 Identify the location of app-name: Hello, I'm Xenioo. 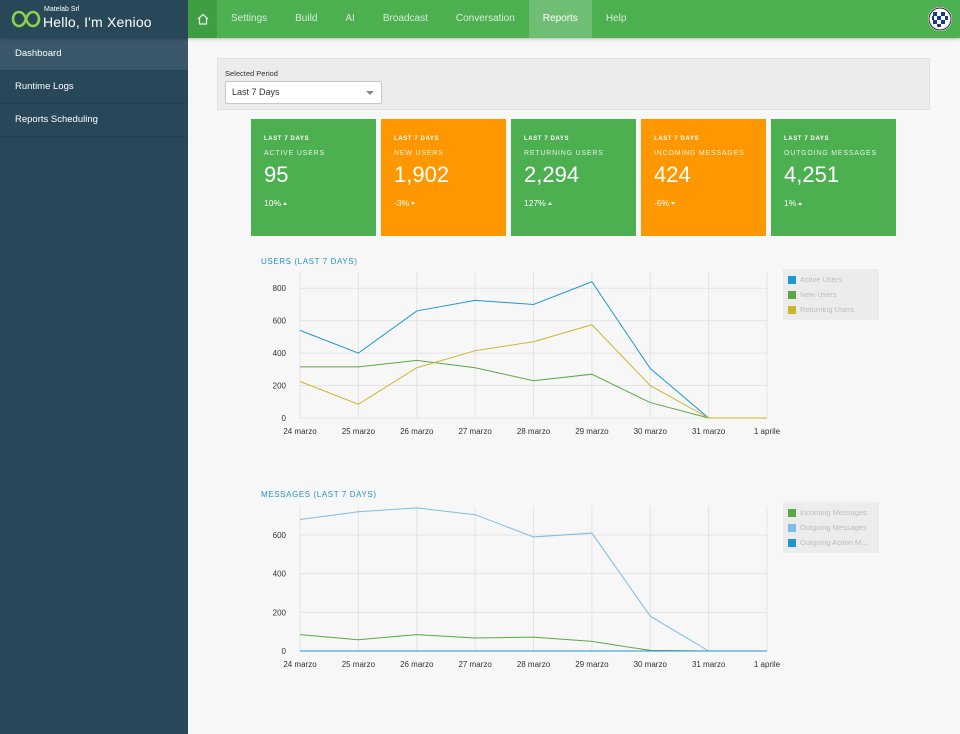
(97, 22).